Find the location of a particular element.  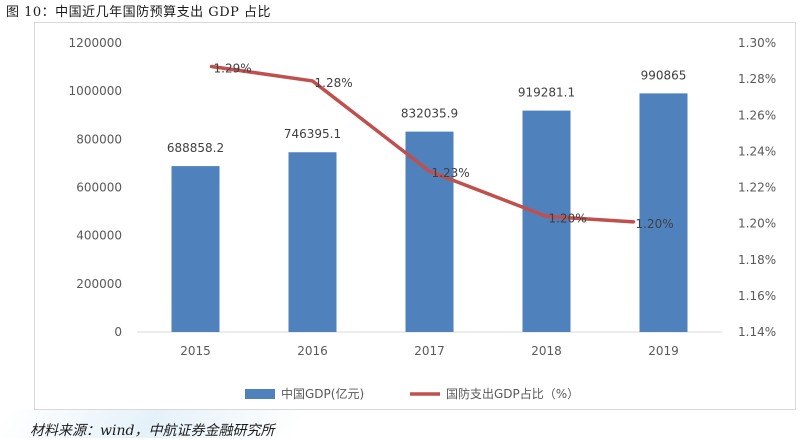

y-left-tick-label: 1200000 is located at coordinates (95, 43).